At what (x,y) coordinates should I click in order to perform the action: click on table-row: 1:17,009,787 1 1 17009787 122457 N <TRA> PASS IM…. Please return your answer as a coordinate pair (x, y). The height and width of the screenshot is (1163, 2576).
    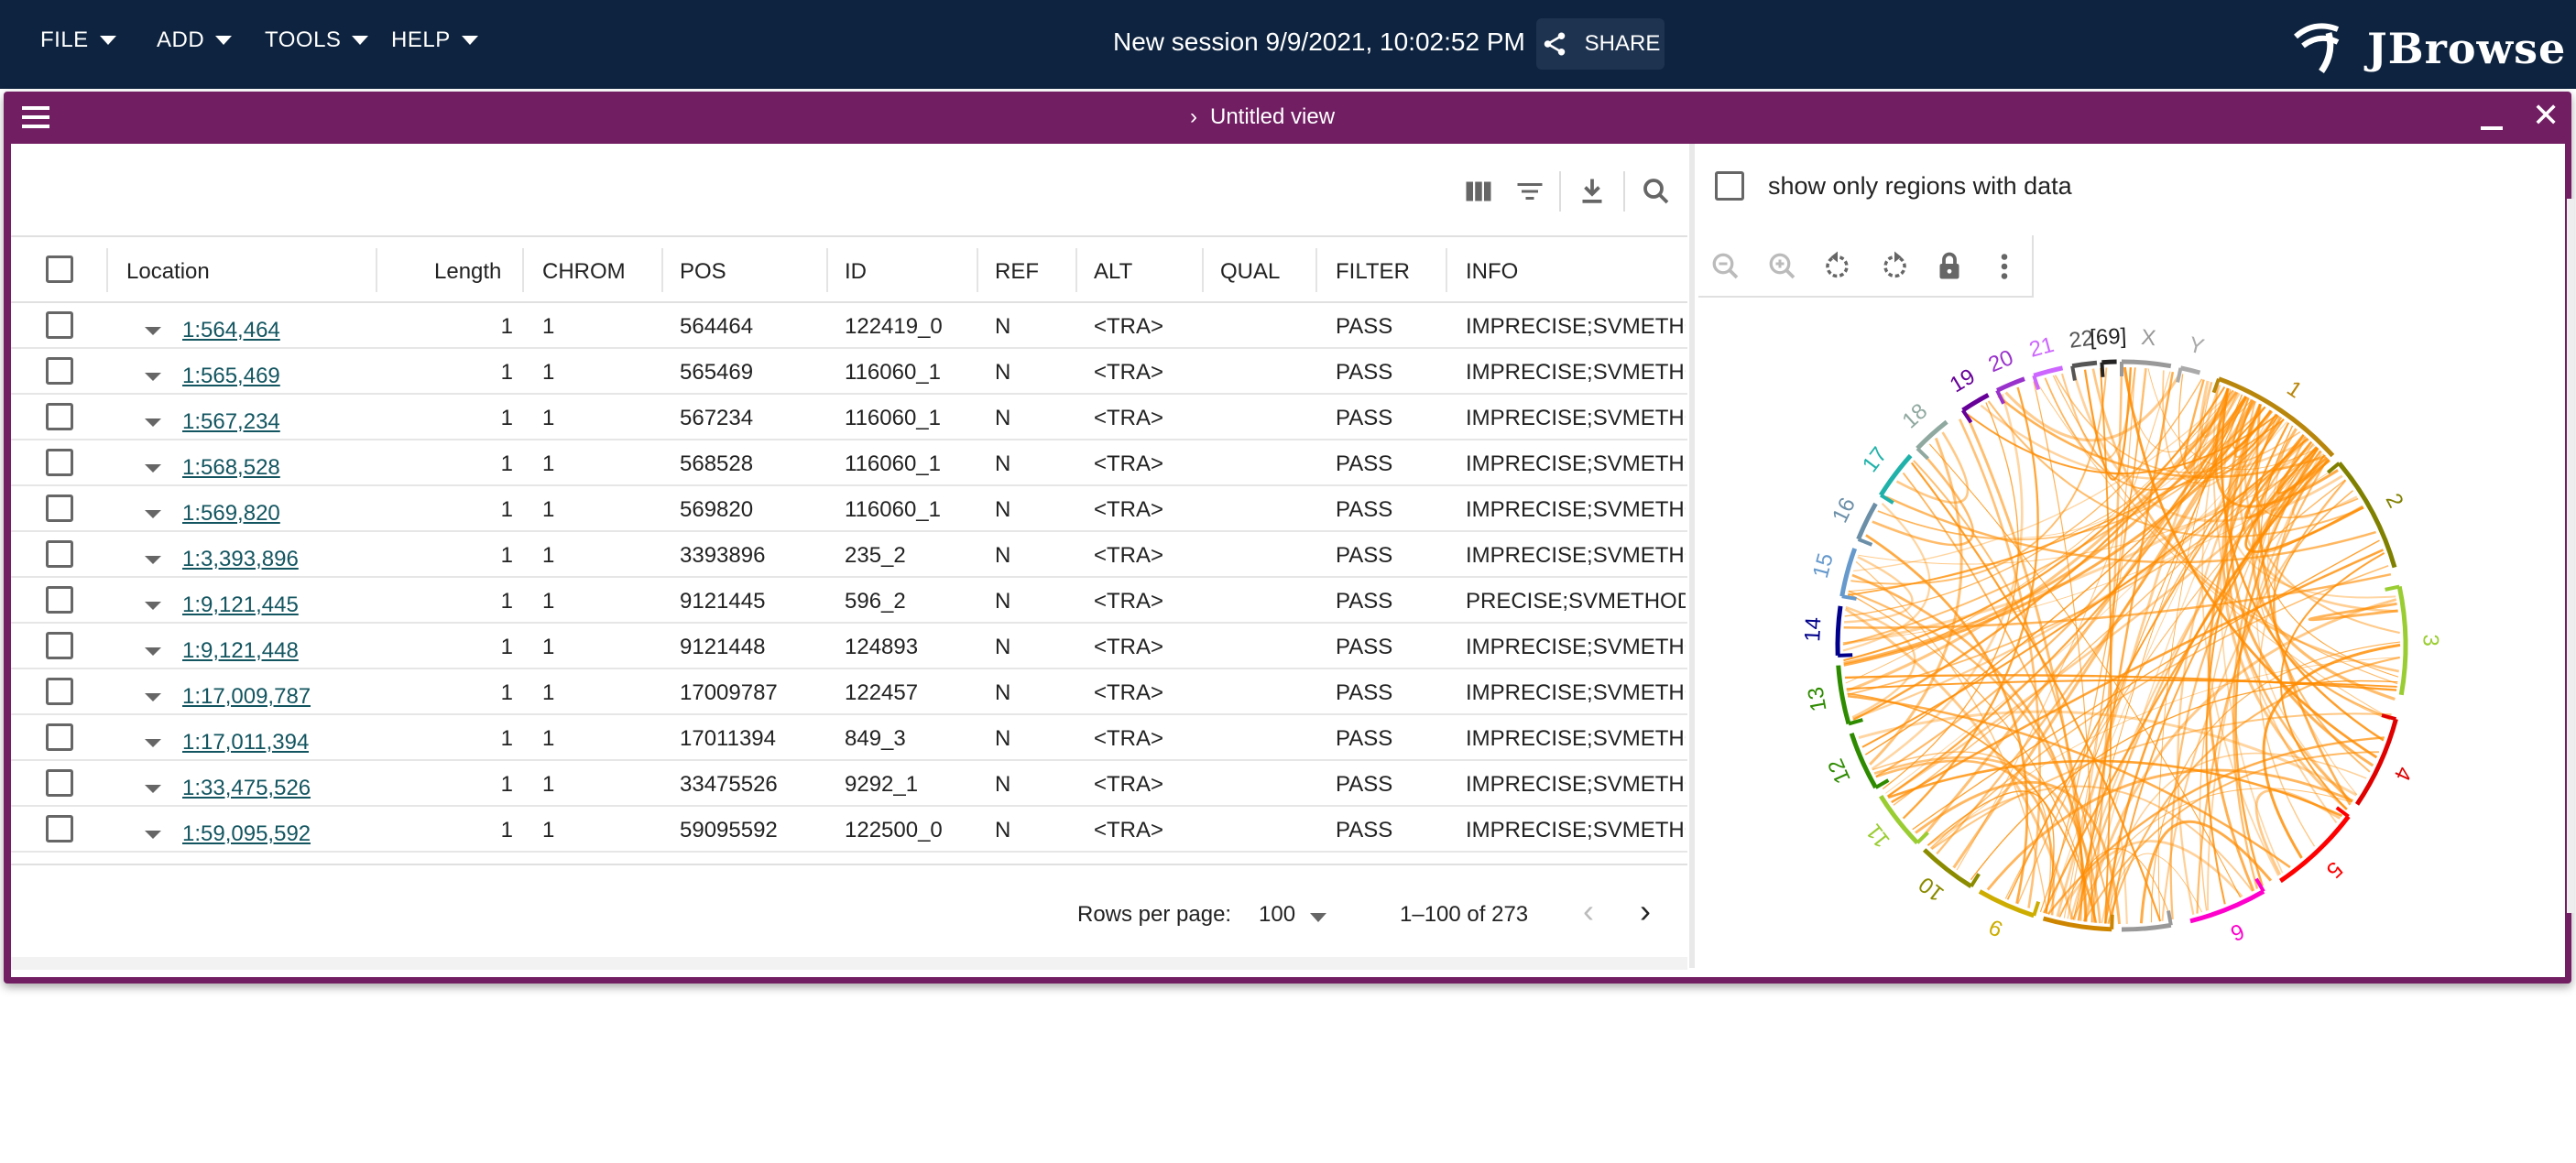
    Looking at the image, I should click on (849, 692).